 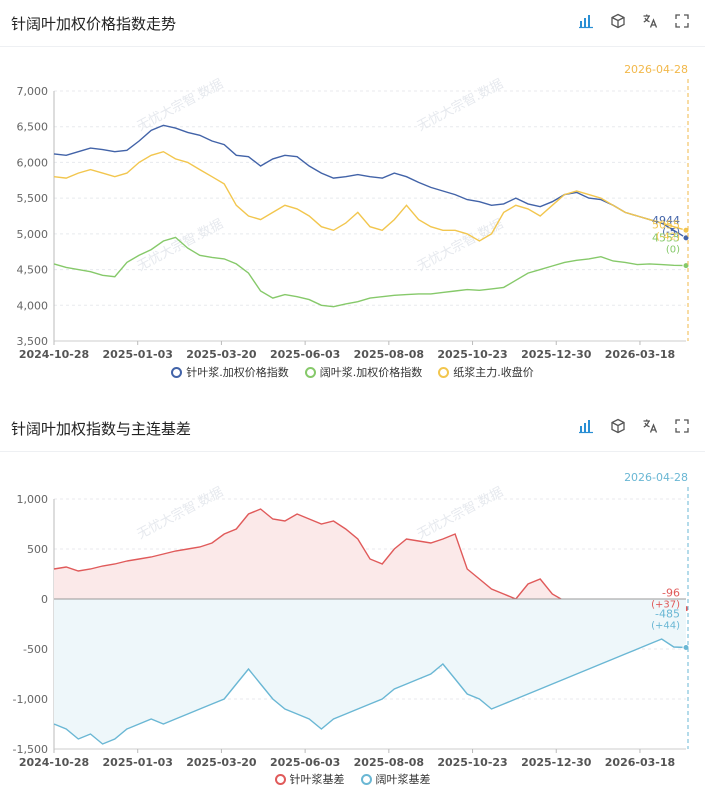 What do you see at coordinates (370, 272) in the screenshot?
I see `series-line-hardwood` at bounding box center [370, 272].